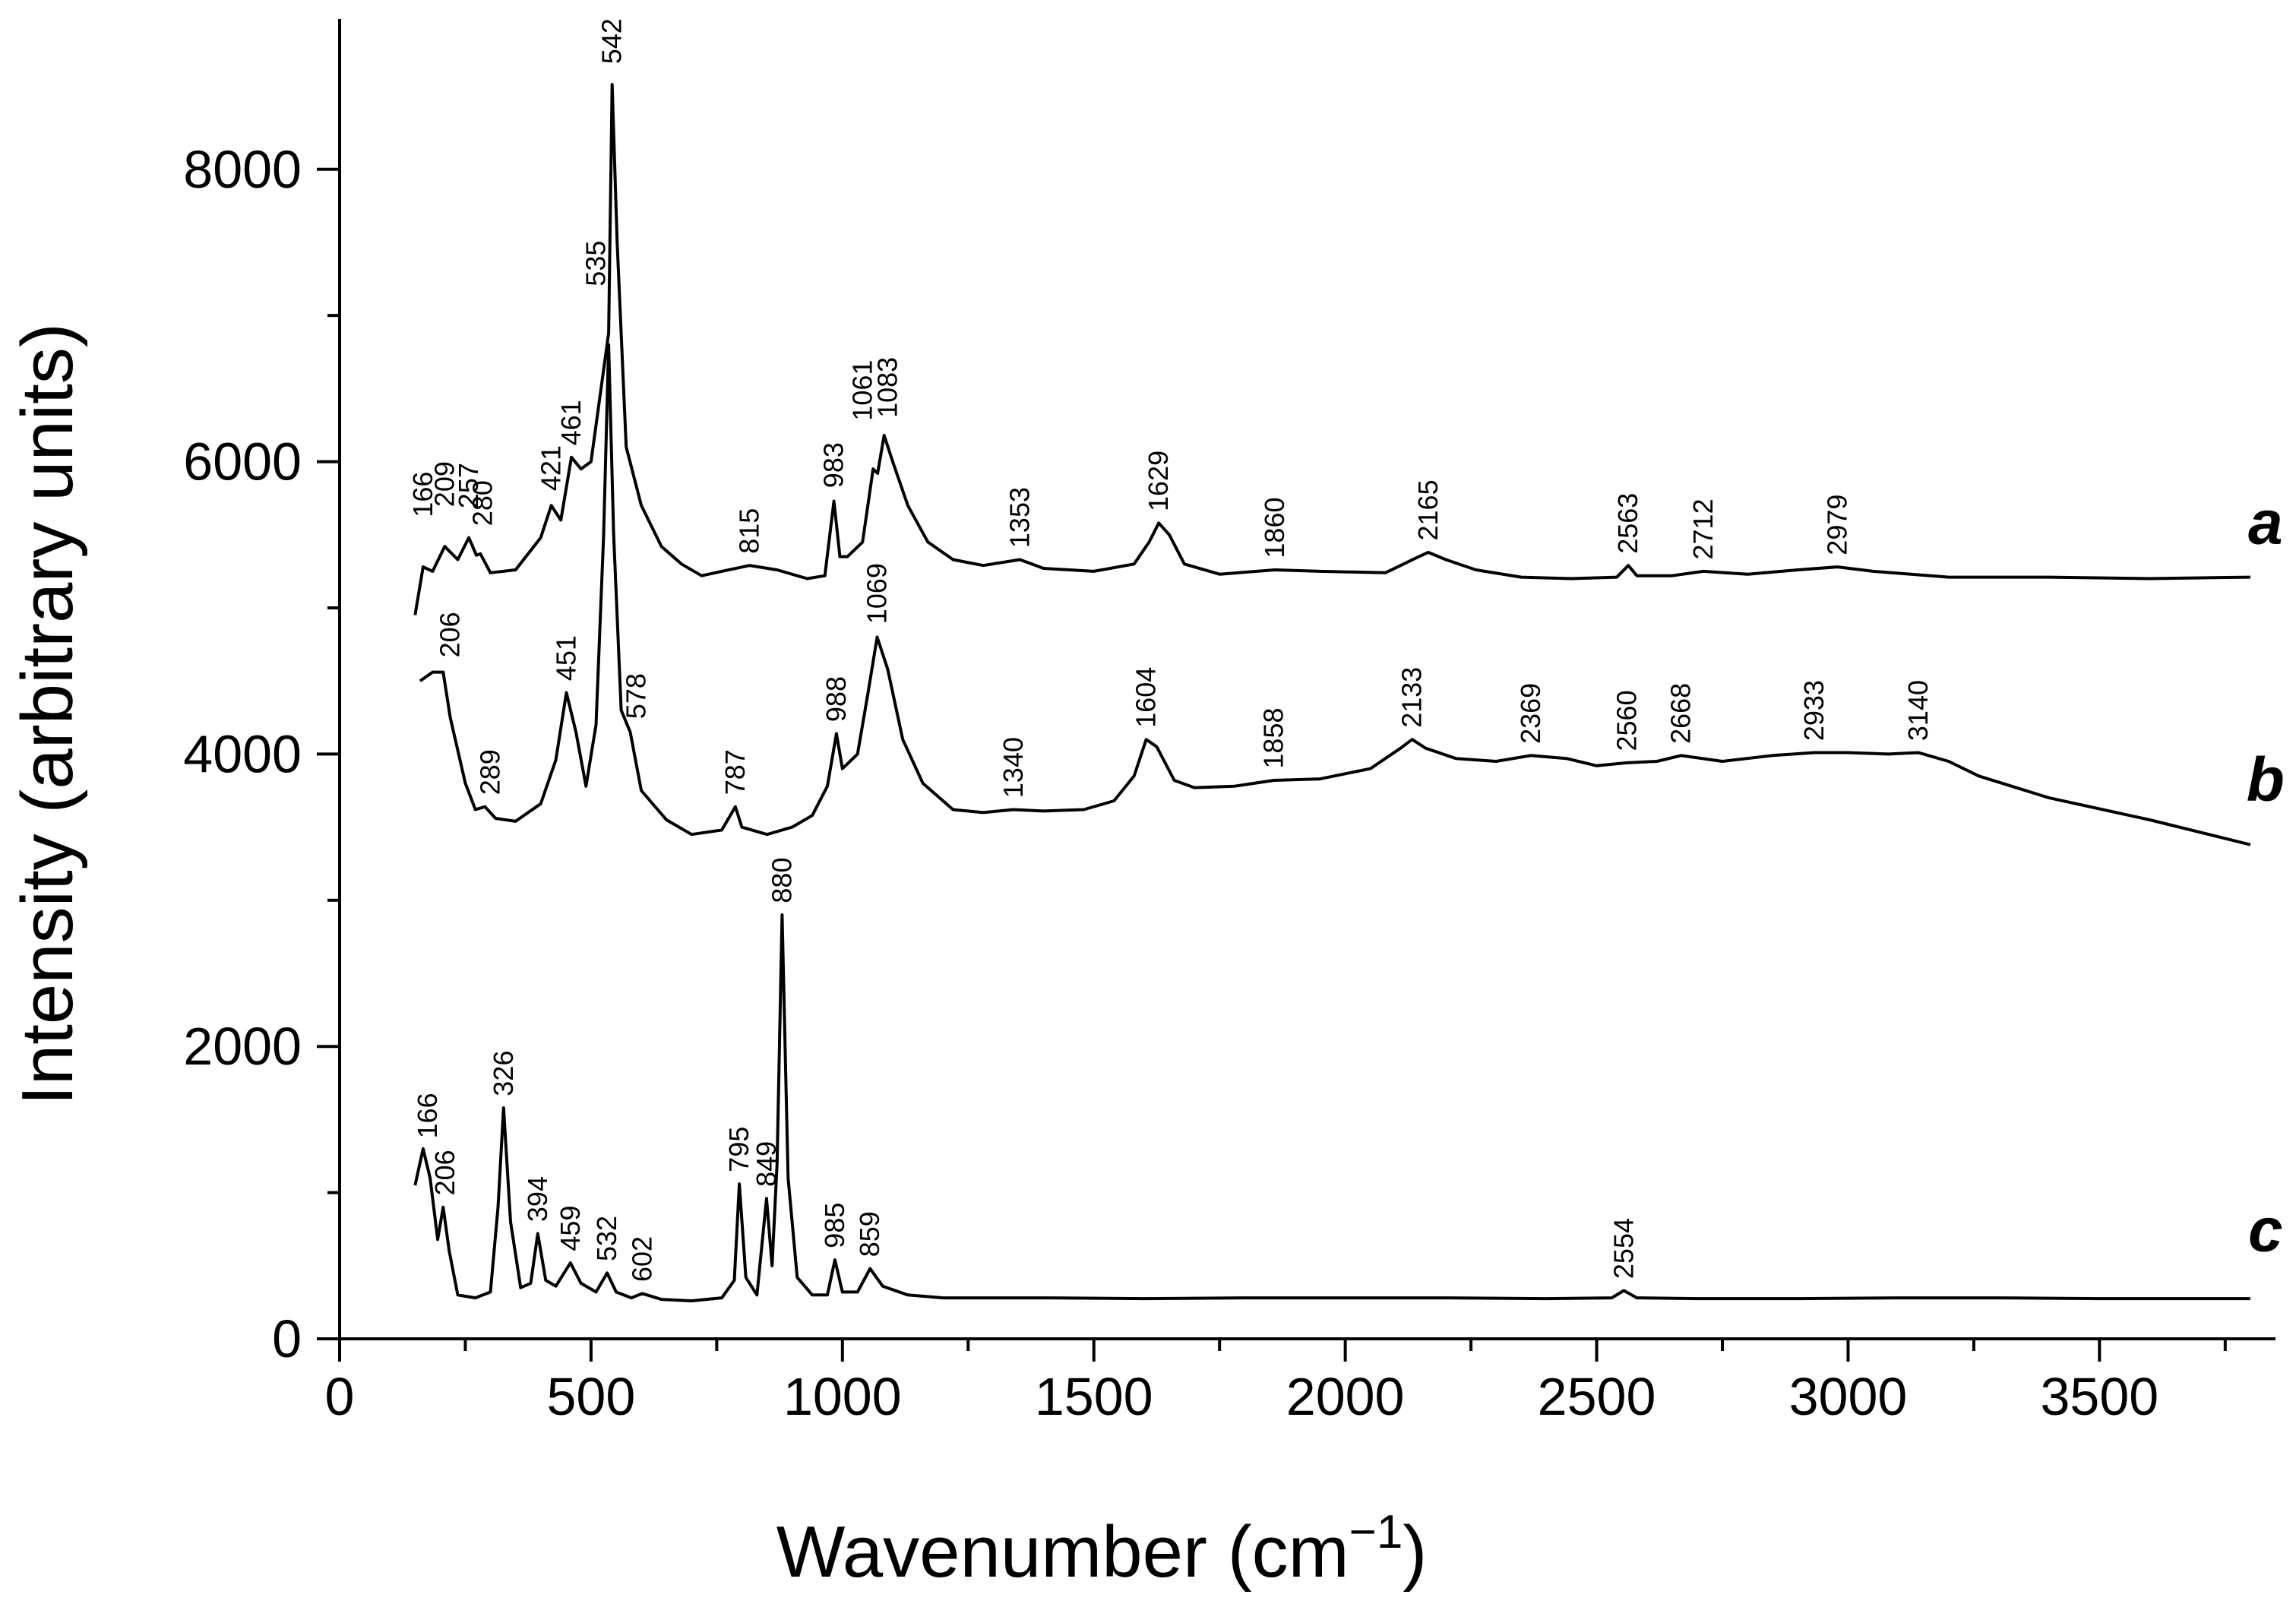 The image size is (2296, 1604). I want to click on peak-label-b: 289, so click(490, 772).